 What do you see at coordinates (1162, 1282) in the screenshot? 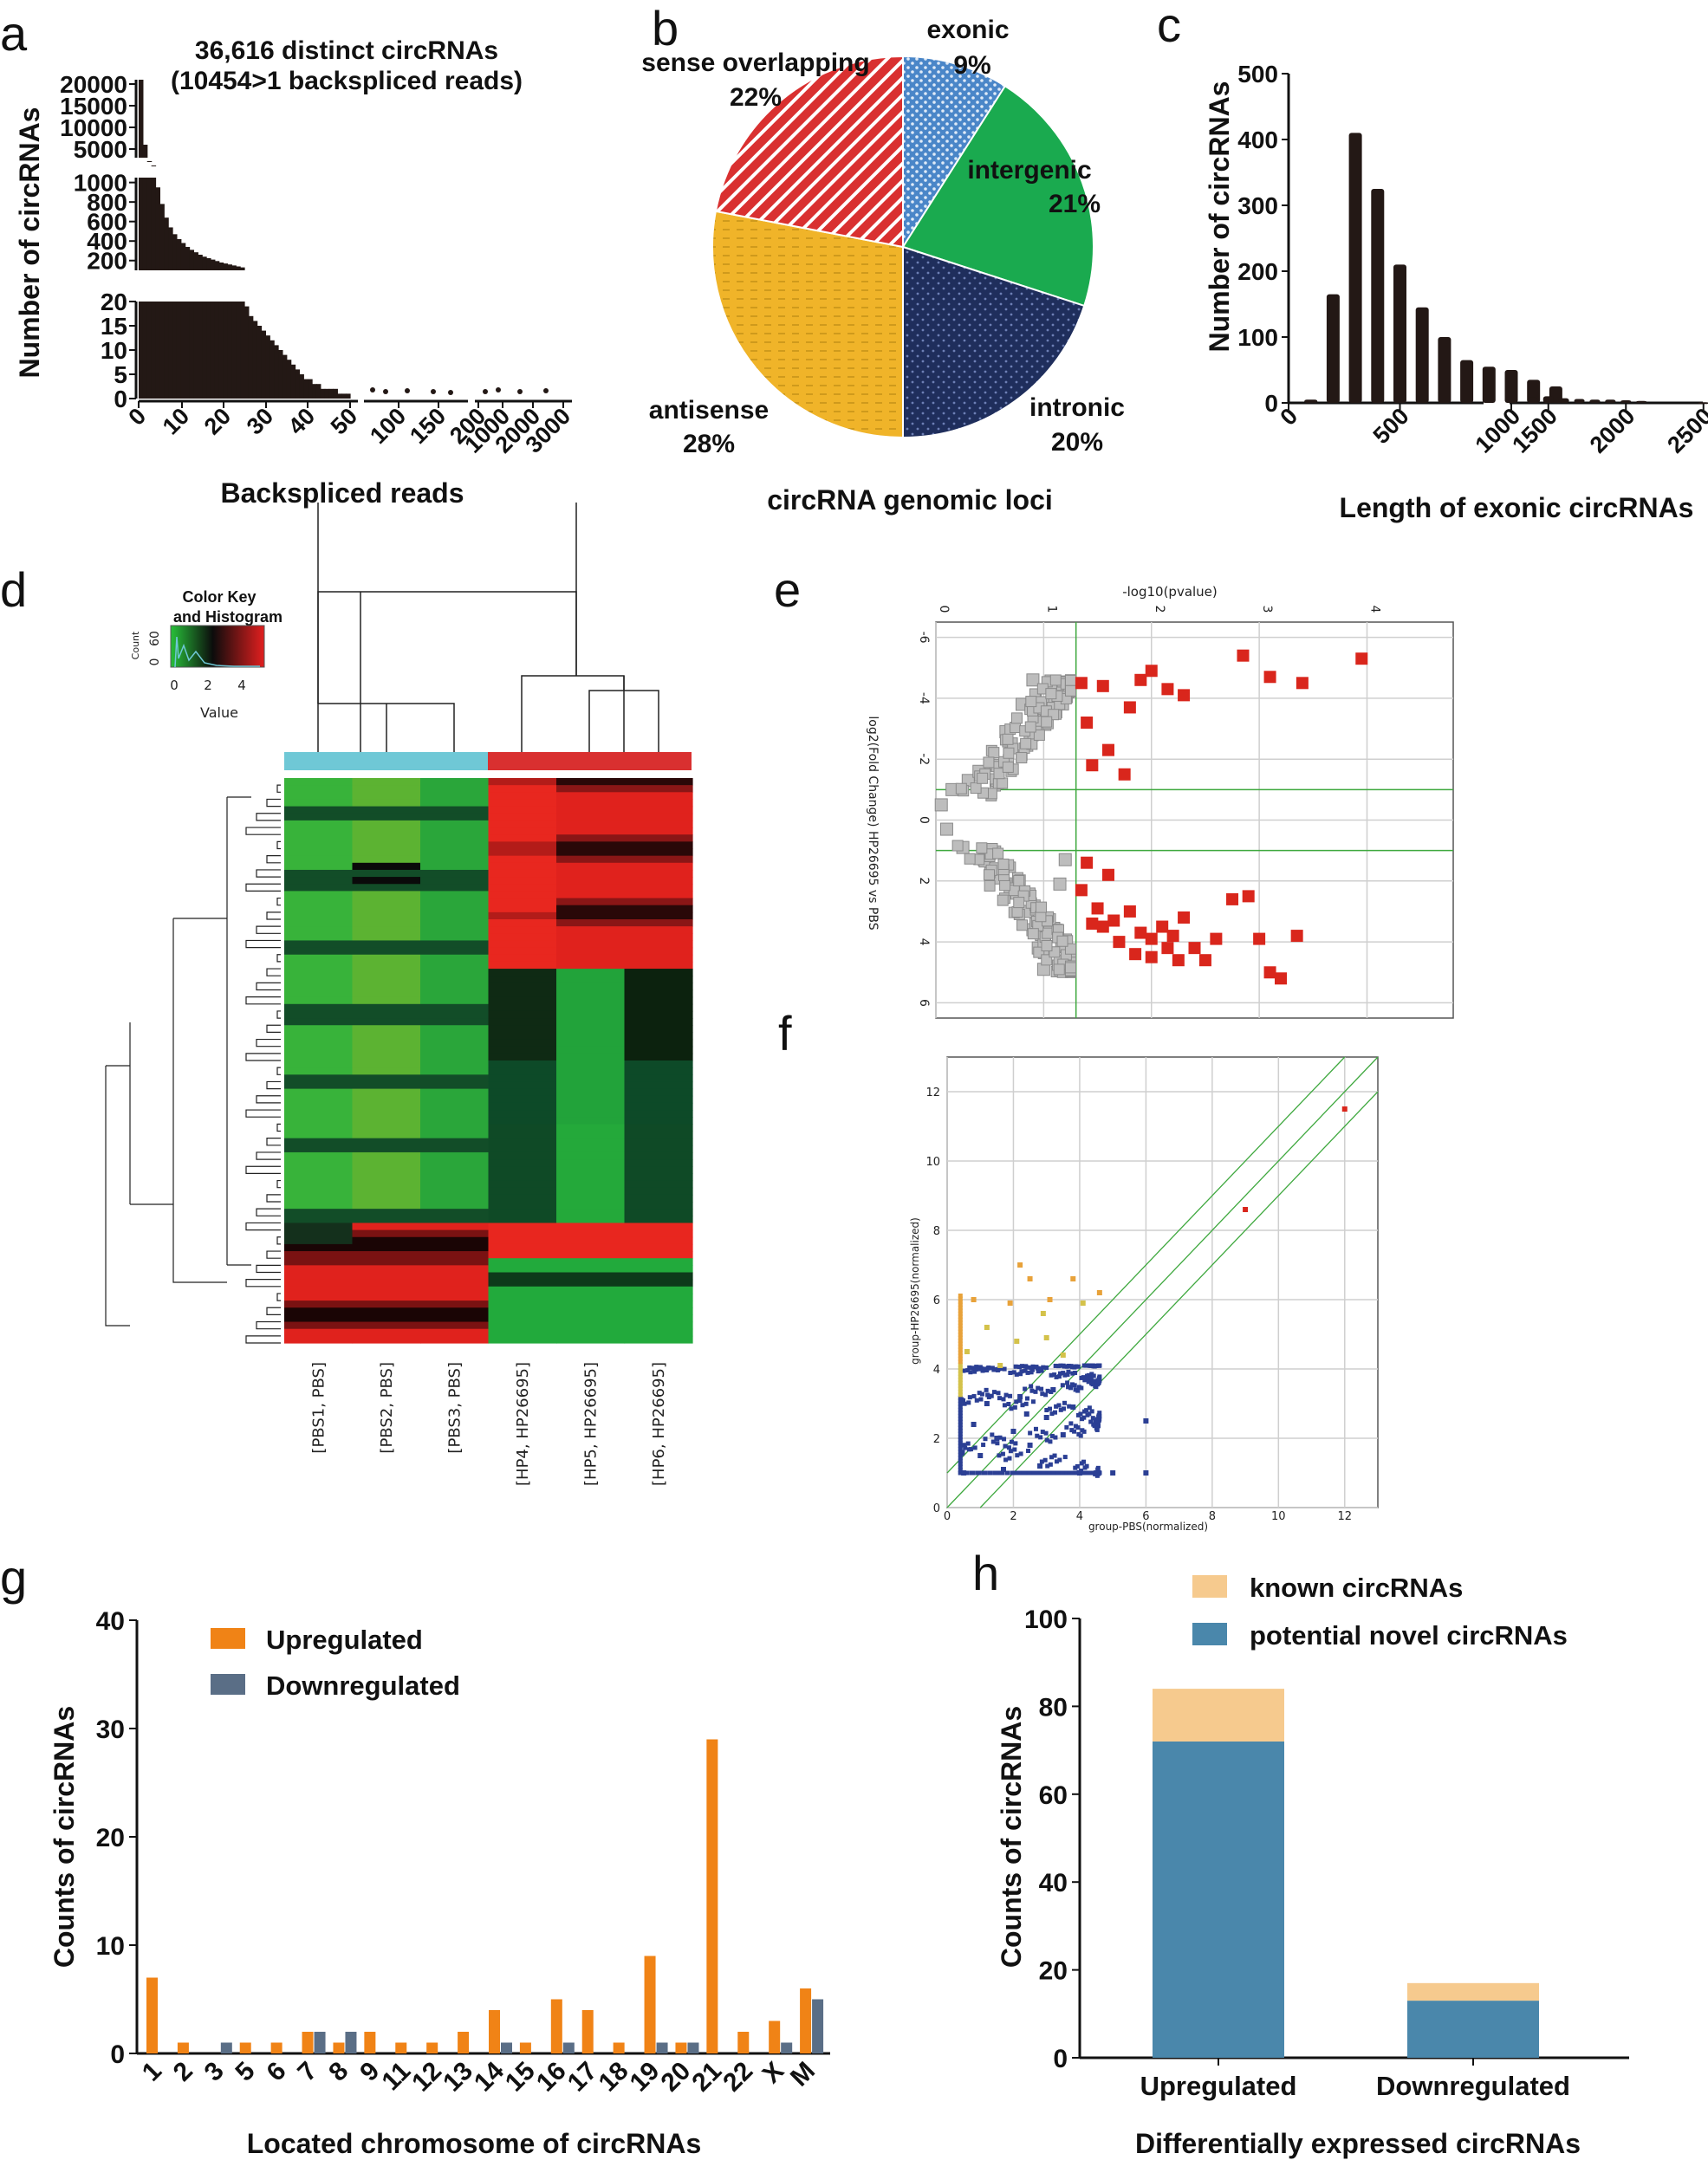
I see `panel-f-fold-line` at bounding box center [1162, 1282].